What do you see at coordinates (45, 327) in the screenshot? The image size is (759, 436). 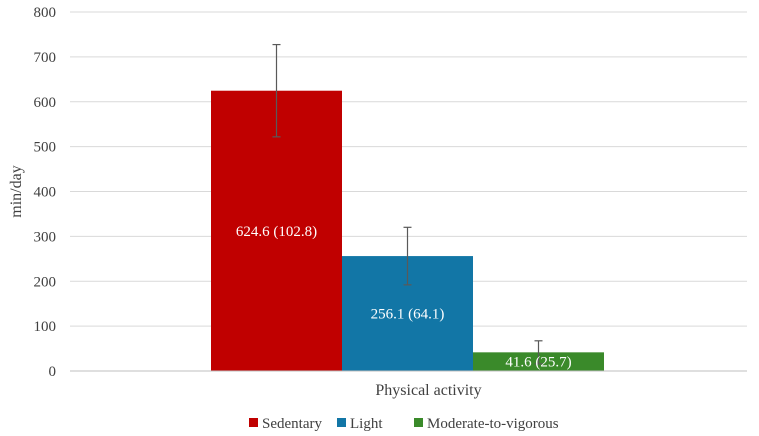 I see `y-tick-label: 100` at bounding box center [45, 327].